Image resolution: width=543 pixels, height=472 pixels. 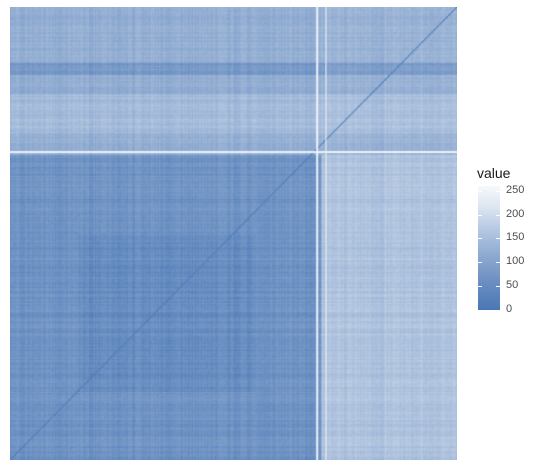 I want to click on color-legend: value 0 50 100 150 200 250, so click(x=507, y=240).